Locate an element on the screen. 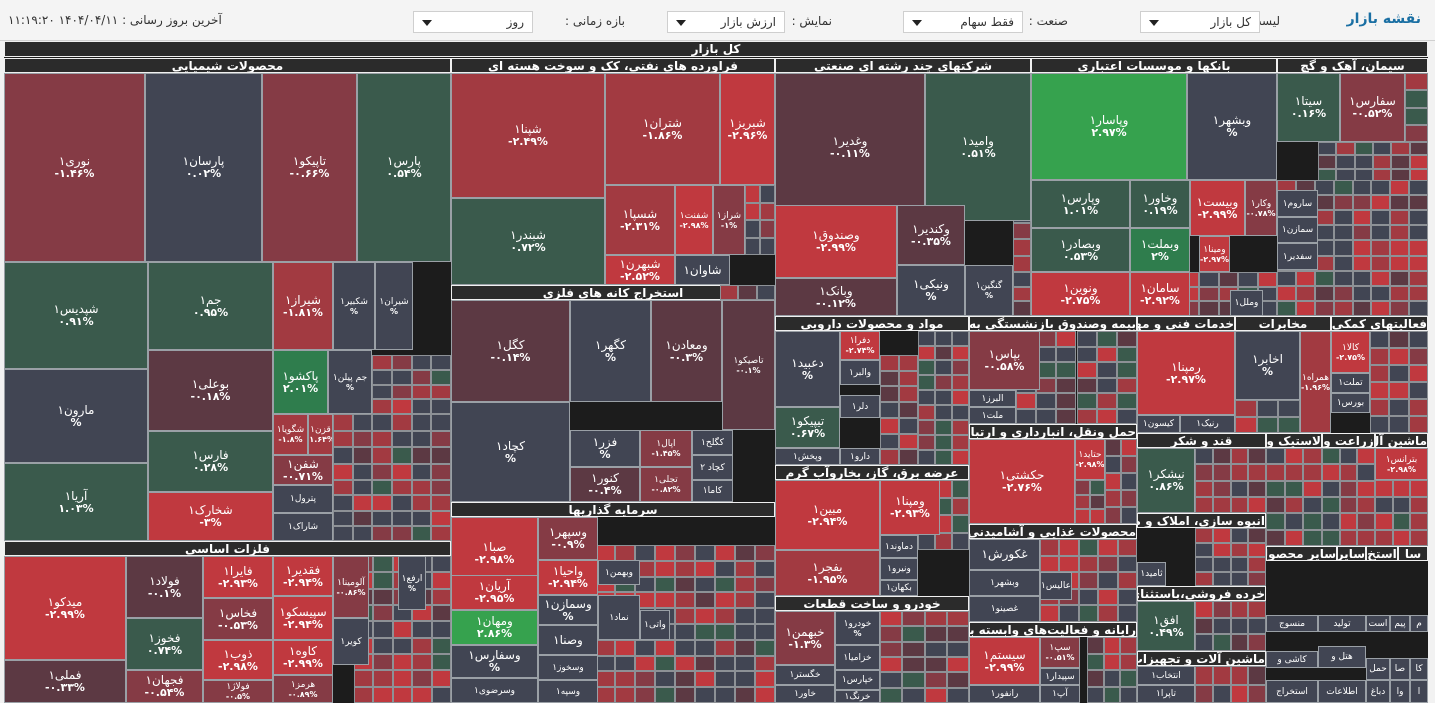 This screenshot has width=1435, height=703. stock-tile: پاکشو۱ ۲.۰۱% is located at coordinates (300, 382).